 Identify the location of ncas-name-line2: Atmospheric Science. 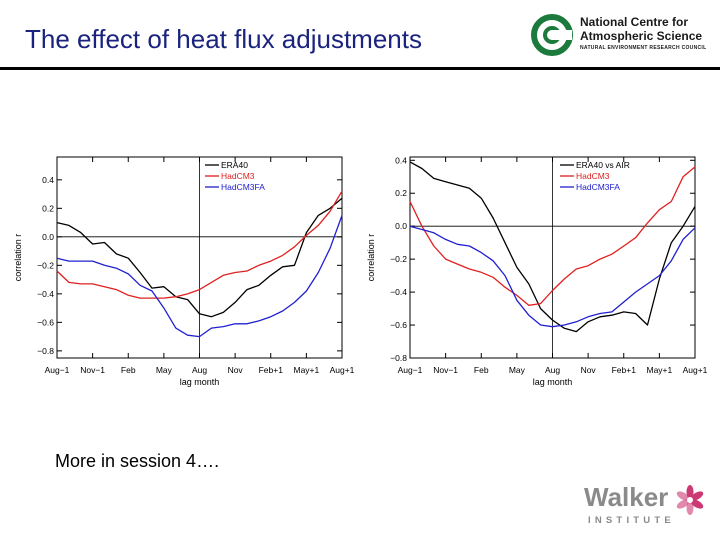
(641, 36).